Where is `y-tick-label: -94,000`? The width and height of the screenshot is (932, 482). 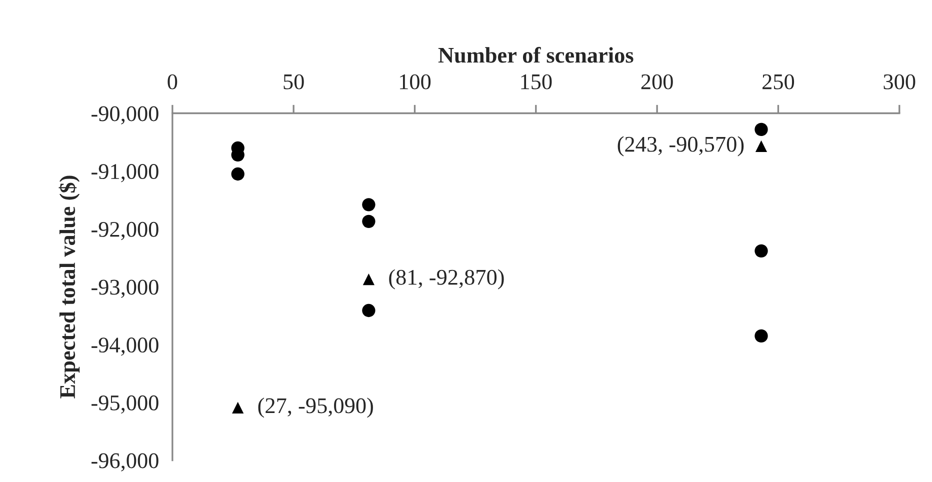 y-tick-label: -94,000 is located at coordinates (125, 347).